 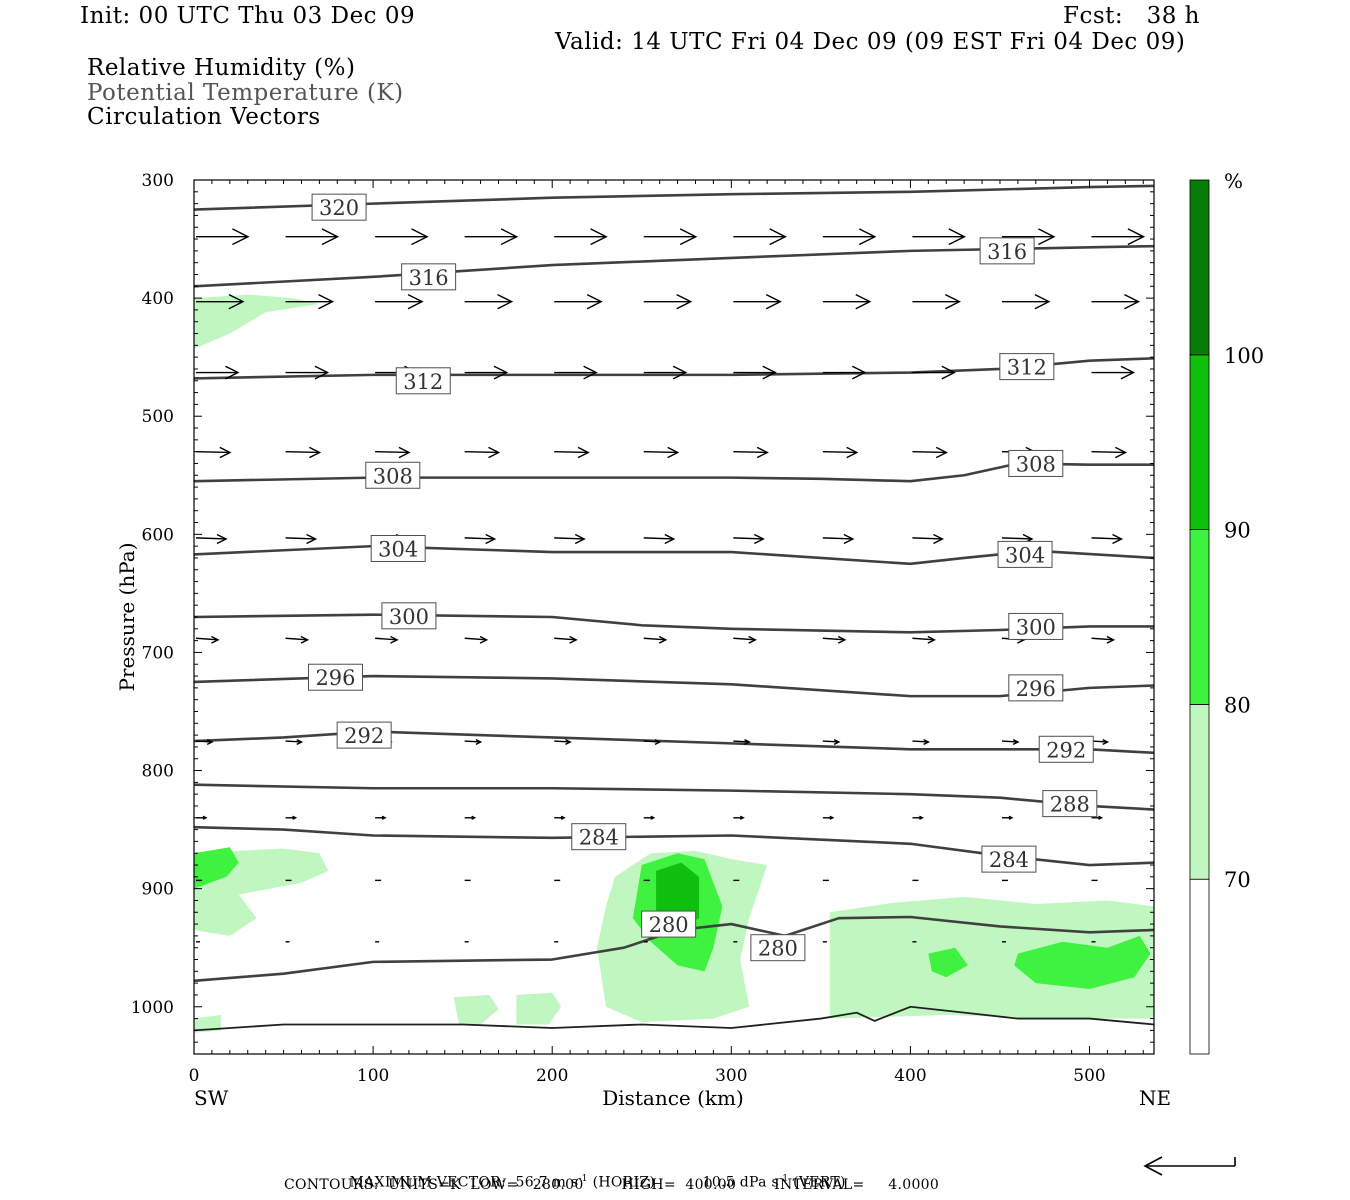 What do you see at coordinates (910, 1076) in the screenshot?
I see `x-tick-label: 400` at bounding box center [910, 1076].